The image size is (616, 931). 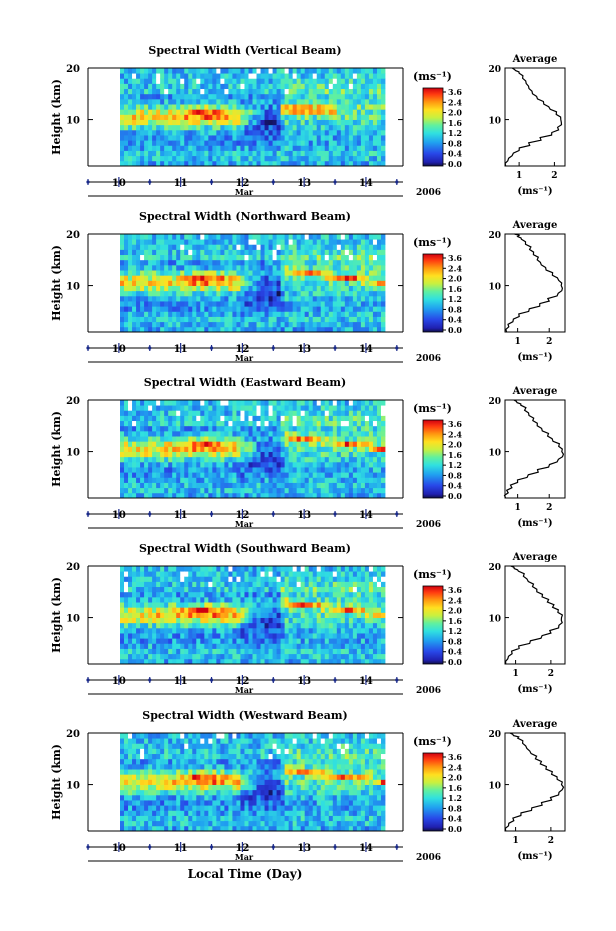 What do you see at coordinates (150, 514) in the screenshot?
I see `time-tick-marker` at bounding box center [150, 514].